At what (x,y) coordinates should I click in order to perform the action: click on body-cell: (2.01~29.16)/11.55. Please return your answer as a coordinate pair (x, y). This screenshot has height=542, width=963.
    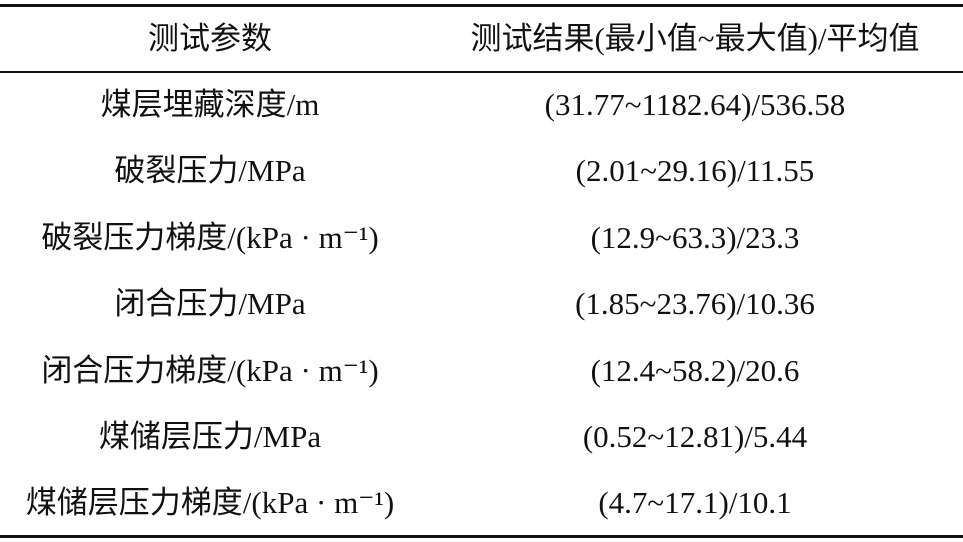
    Looking at the image, I should click on (695, 171).